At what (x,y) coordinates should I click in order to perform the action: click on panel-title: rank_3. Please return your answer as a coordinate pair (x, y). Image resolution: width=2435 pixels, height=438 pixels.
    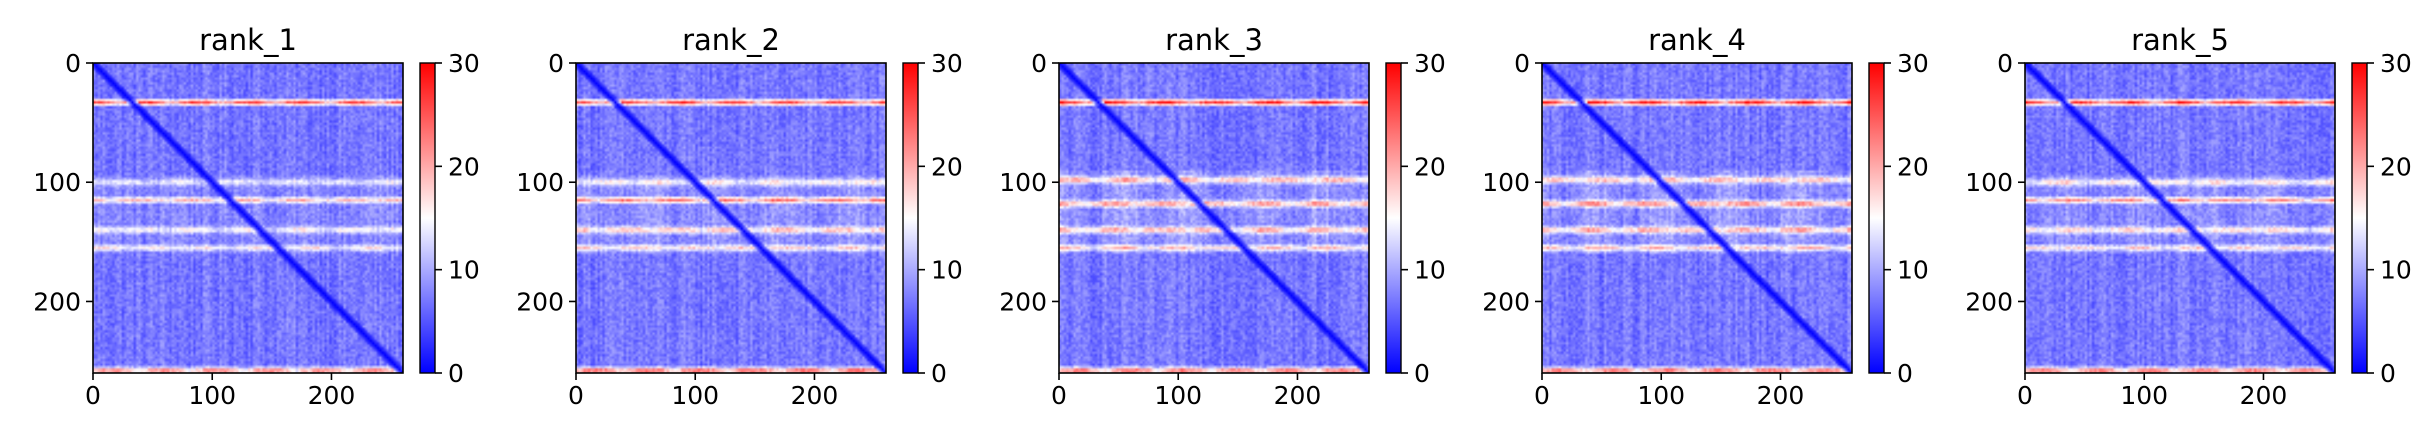
    Looking at the image, I should click on (1214, 40).